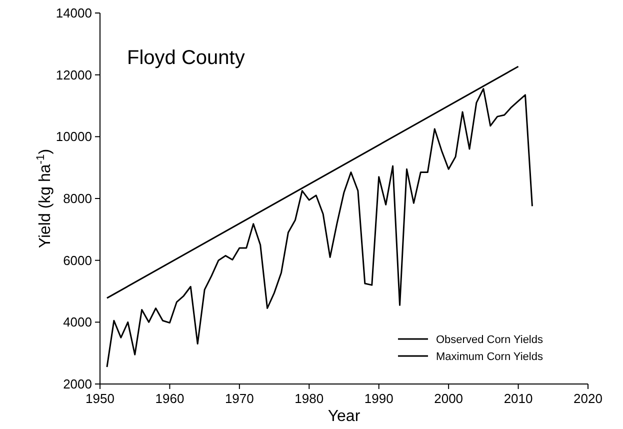 The height and width of the screenshot is (429, 623). What do you see at coordinates (74, 136) in the screenshot?
I see `y-tick-label: 10000` at bounding box center [74, 136].